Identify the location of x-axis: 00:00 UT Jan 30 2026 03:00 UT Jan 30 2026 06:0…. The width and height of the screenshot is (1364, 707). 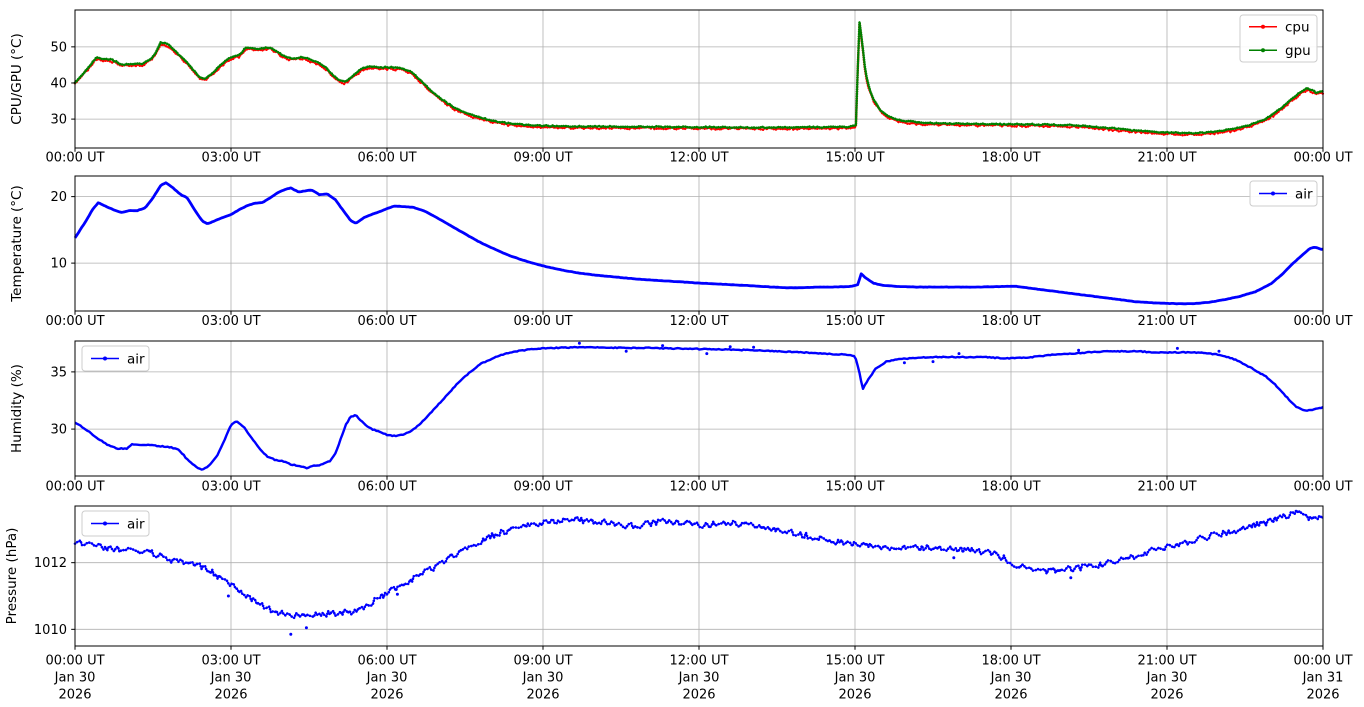
(699, 674).